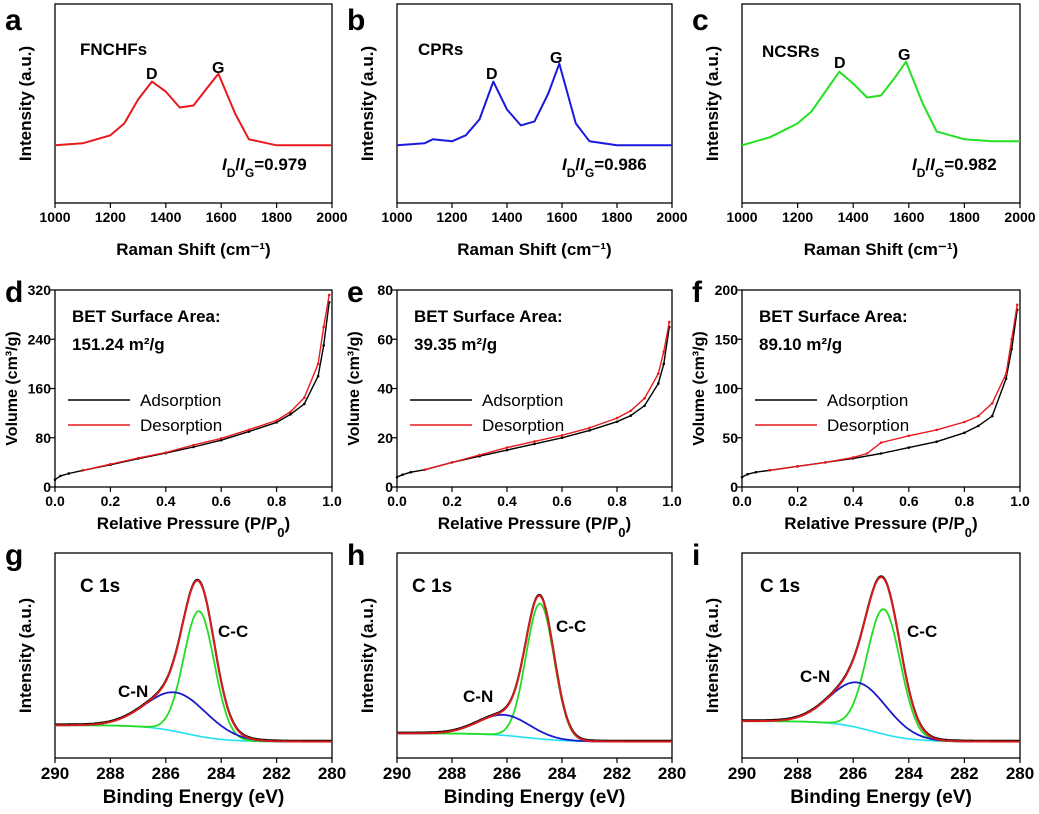 This screenshot has width=1039, height=814. I want to click on x-label-sub: 0, so click(280, 532).